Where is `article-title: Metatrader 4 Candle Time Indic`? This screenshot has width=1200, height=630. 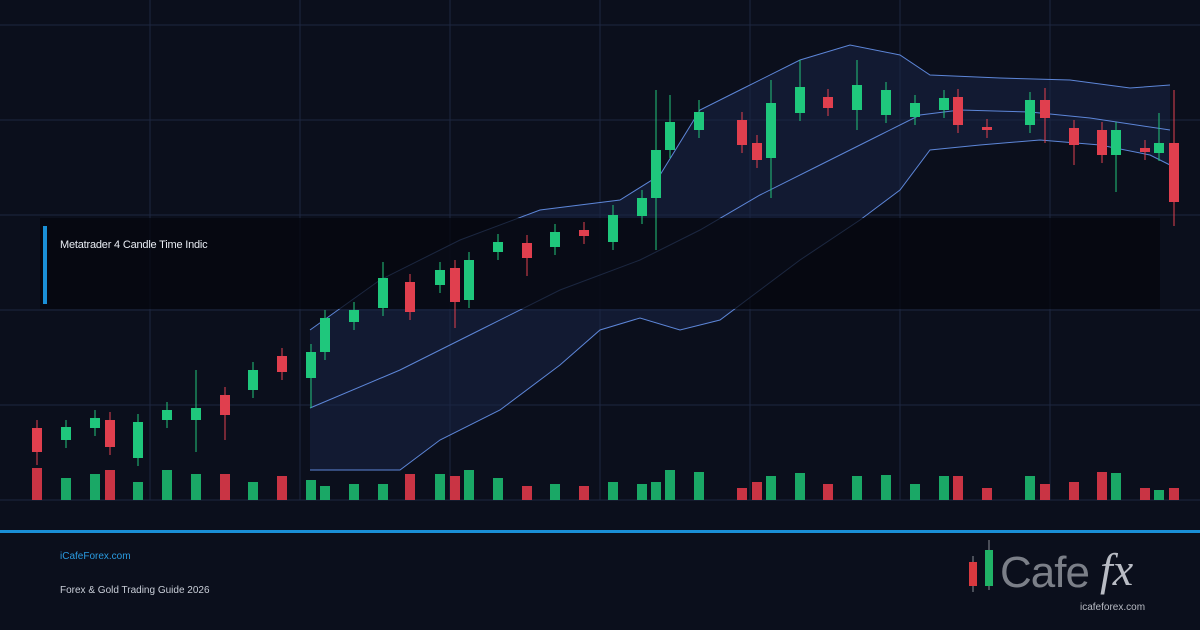
article-title: Metatrader 4 Candle Time Indic is located at coordinates (134, 245).